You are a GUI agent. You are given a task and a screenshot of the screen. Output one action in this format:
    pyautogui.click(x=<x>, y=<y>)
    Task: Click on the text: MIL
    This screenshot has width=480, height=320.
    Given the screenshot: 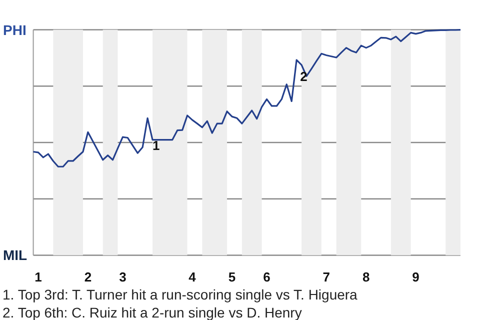 What is the action you would take?
    pyautogui.click(x=15, y=255)
    